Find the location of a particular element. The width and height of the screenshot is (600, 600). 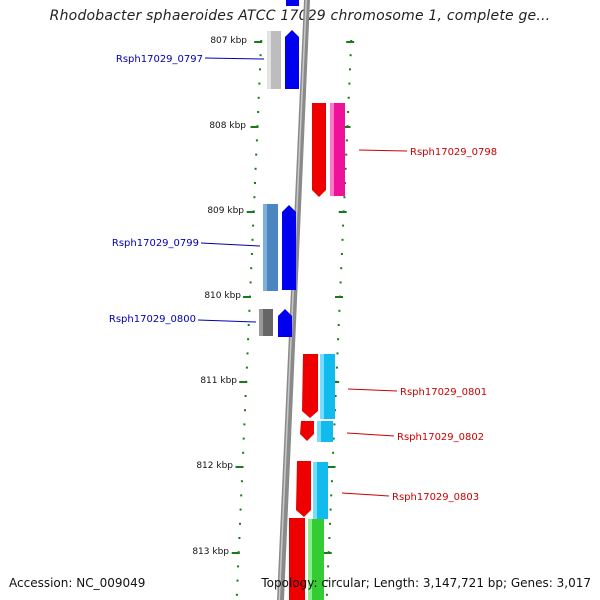

tick-label: 812 kbp is located at coordinates (214, 466).